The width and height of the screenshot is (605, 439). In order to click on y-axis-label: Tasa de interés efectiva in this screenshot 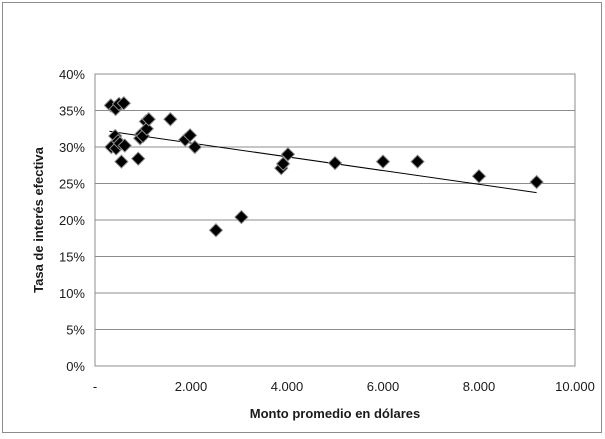, I will do `click(38, 219)`.